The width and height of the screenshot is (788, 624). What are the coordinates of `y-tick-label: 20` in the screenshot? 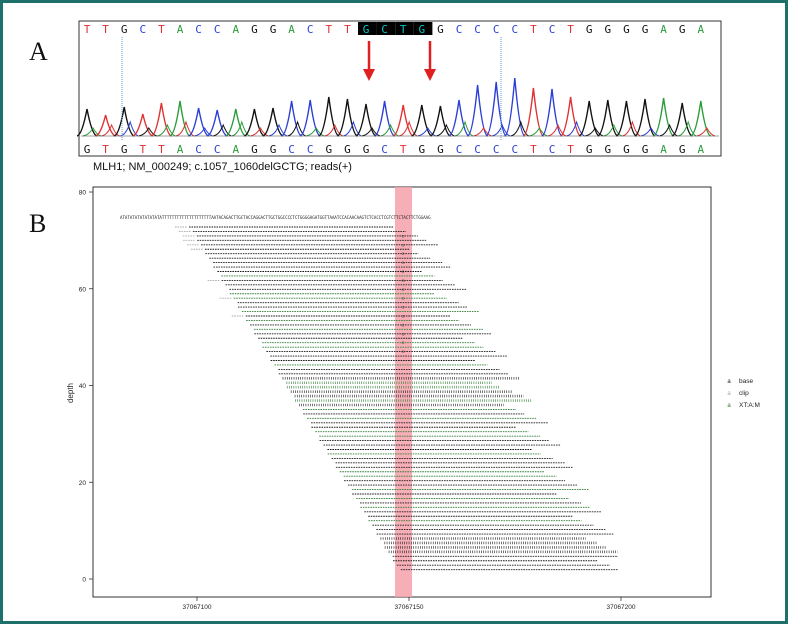 It's located at (83, 483).